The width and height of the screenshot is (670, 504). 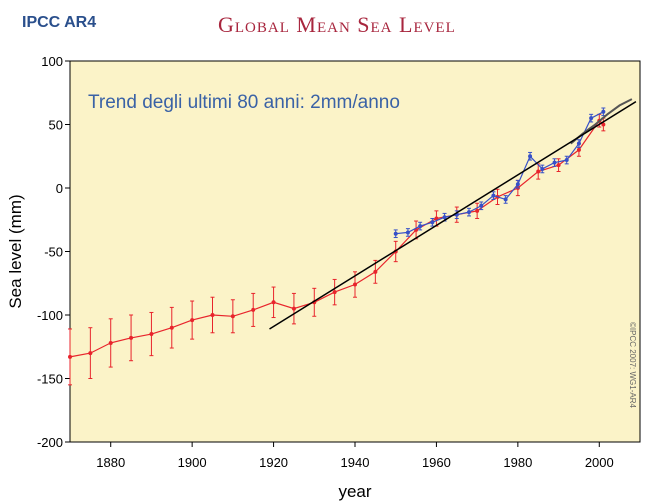 What do you see at coordinates (337, 24) in the screenshot?
I see `chart-title: Global Mean Sea Level` at bounding box center [337, 24].